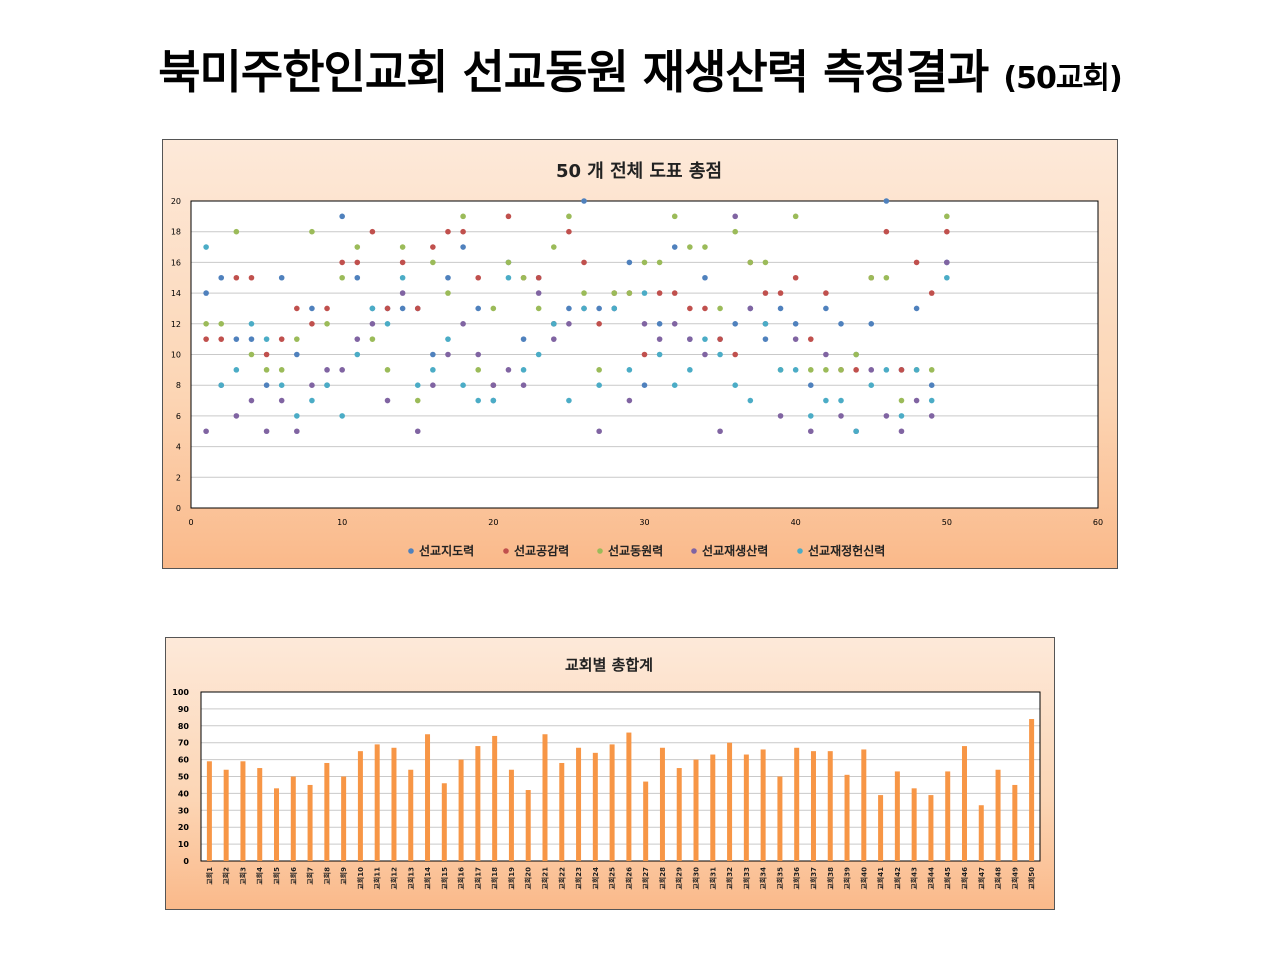 The width and height of the screenshot is (1280, 960). Describe the element at coordinates (612, 878) in the screenshot. I see `bar-category-label: 교회25` at that location.